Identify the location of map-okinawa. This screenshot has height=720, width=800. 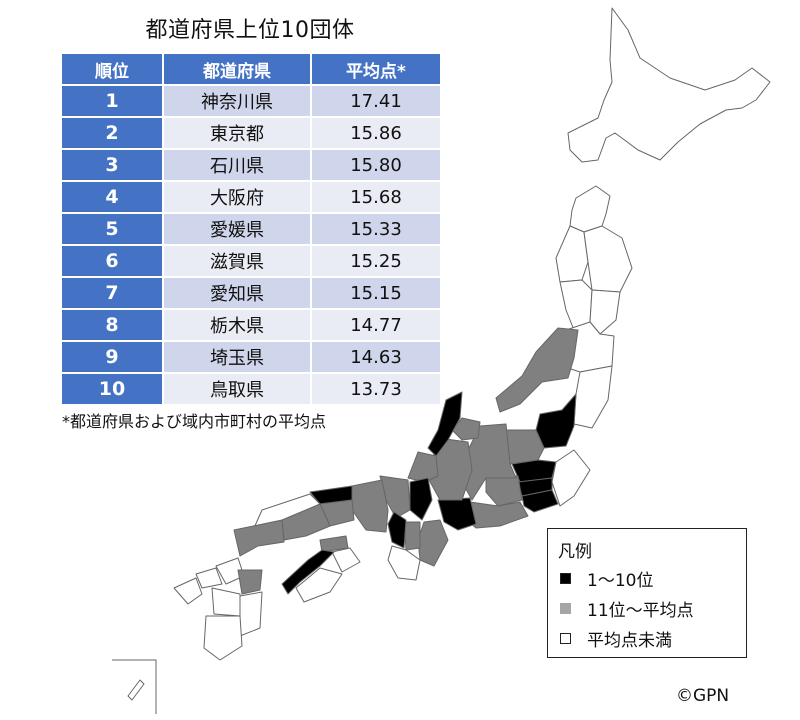
(136, 690).